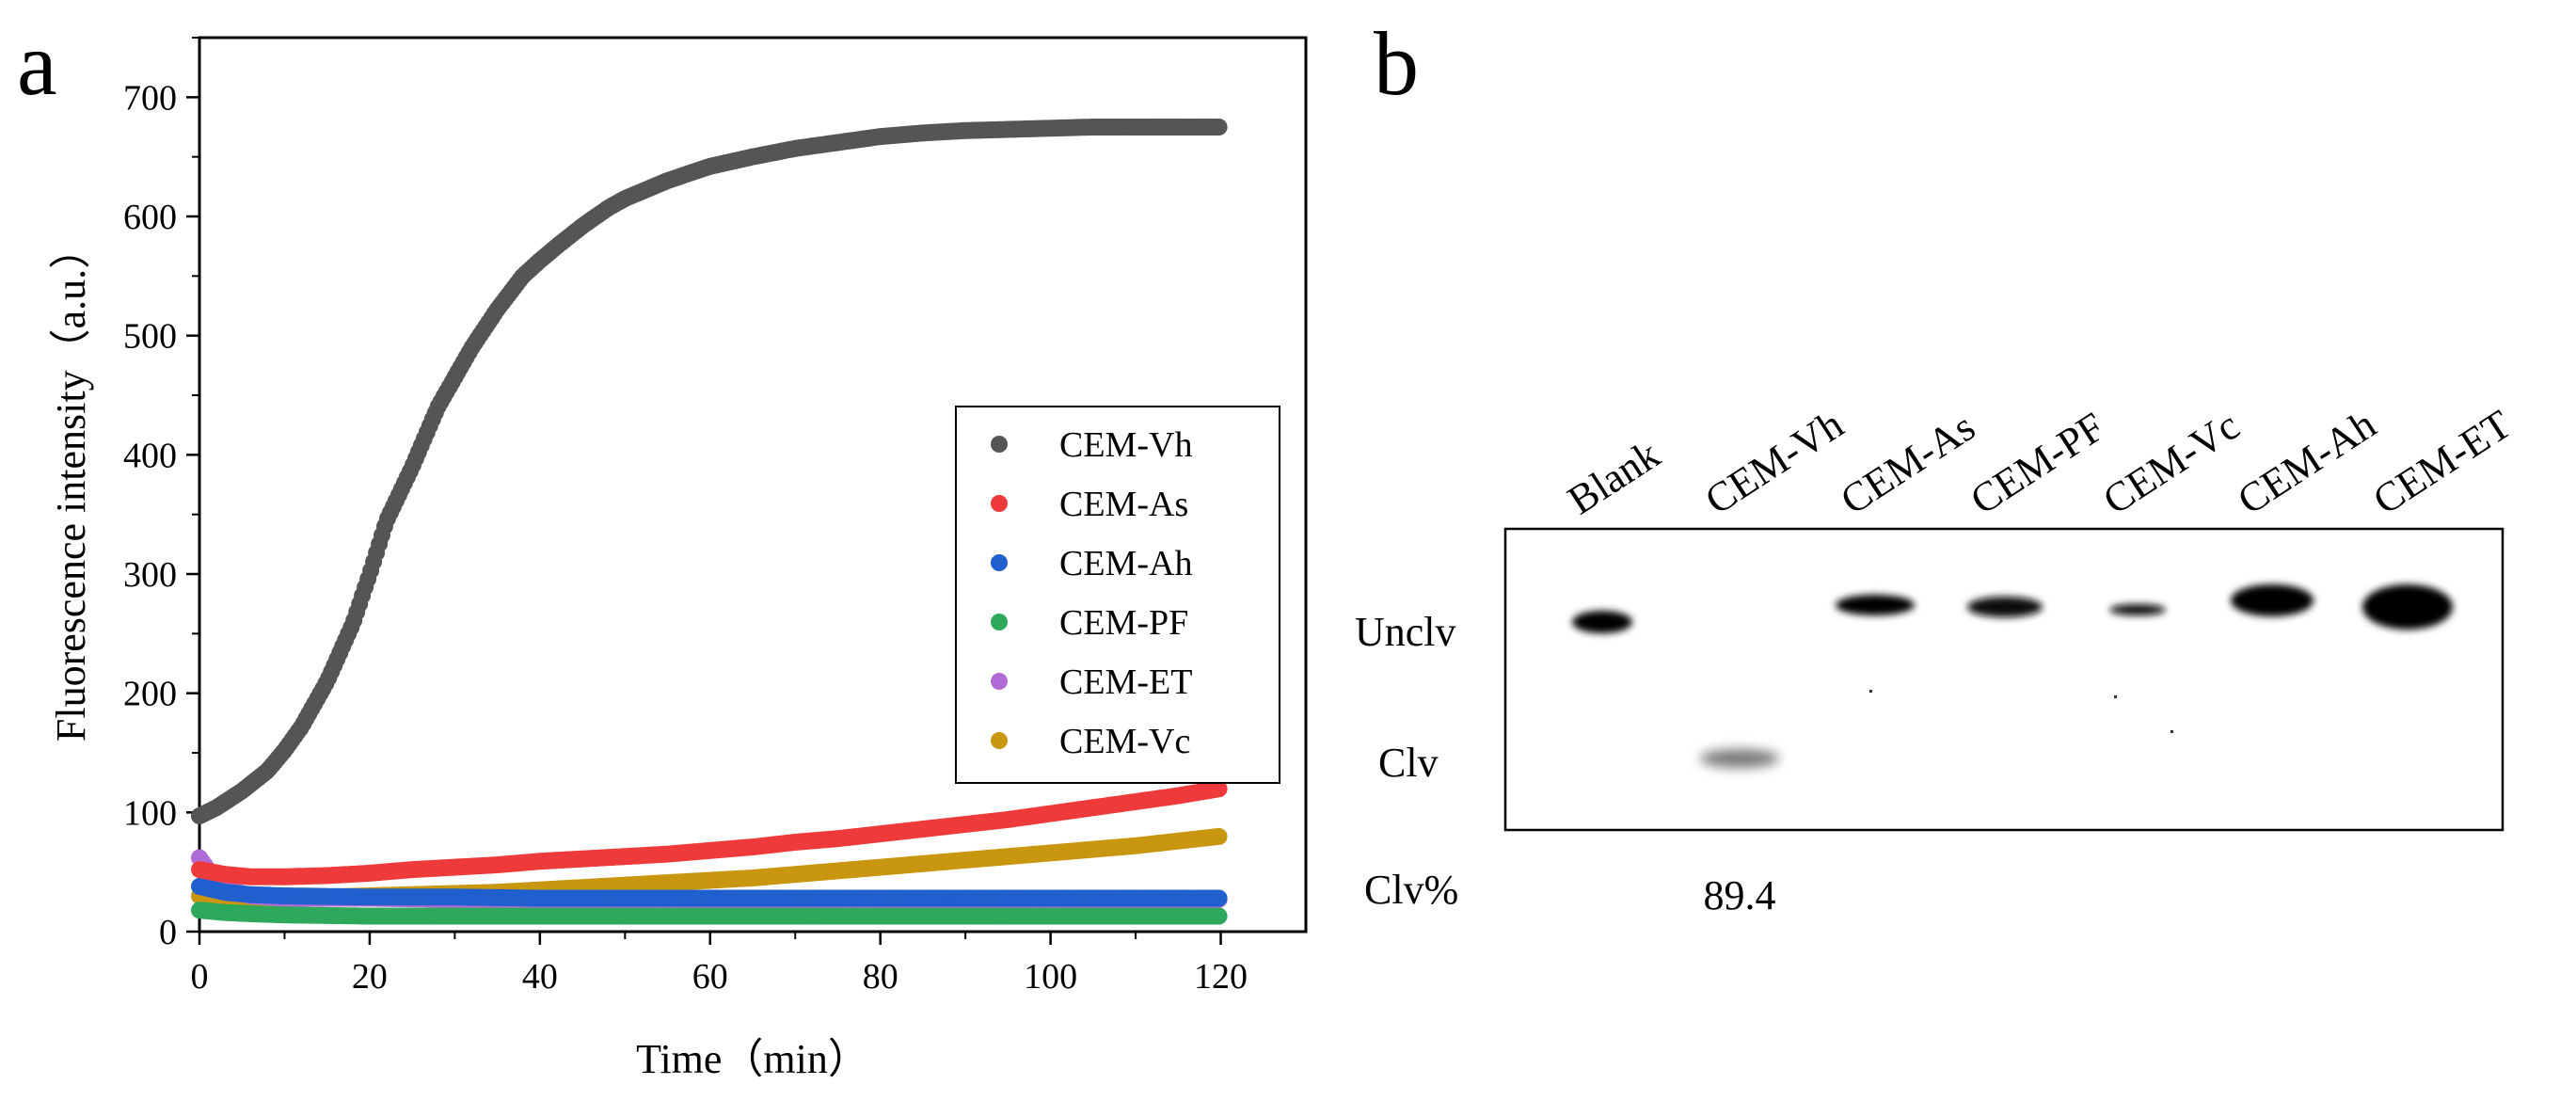 Image resolution: width=2576 pixels, height=1117 pixels. What do you see at coordinates (150, 98) in the screenshot?
I see `y-tick-label: 700` at bounding box center [150, 98].